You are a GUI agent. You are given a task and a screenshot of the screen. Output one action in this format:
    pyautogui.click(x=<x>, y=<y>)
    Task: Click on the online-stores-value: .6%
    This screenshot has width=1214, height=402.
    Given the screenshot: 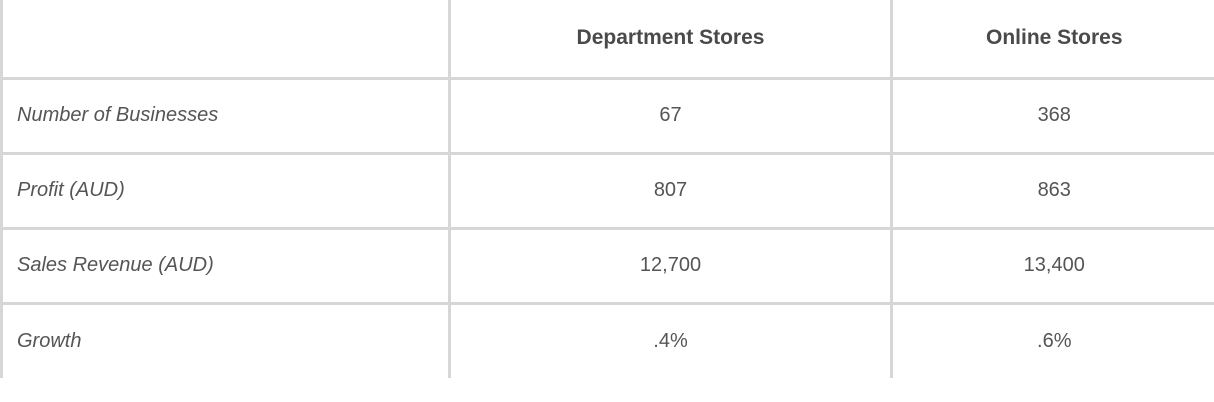 What is the action you would take?
    pyautogui.click(x=1052, y=339)
    